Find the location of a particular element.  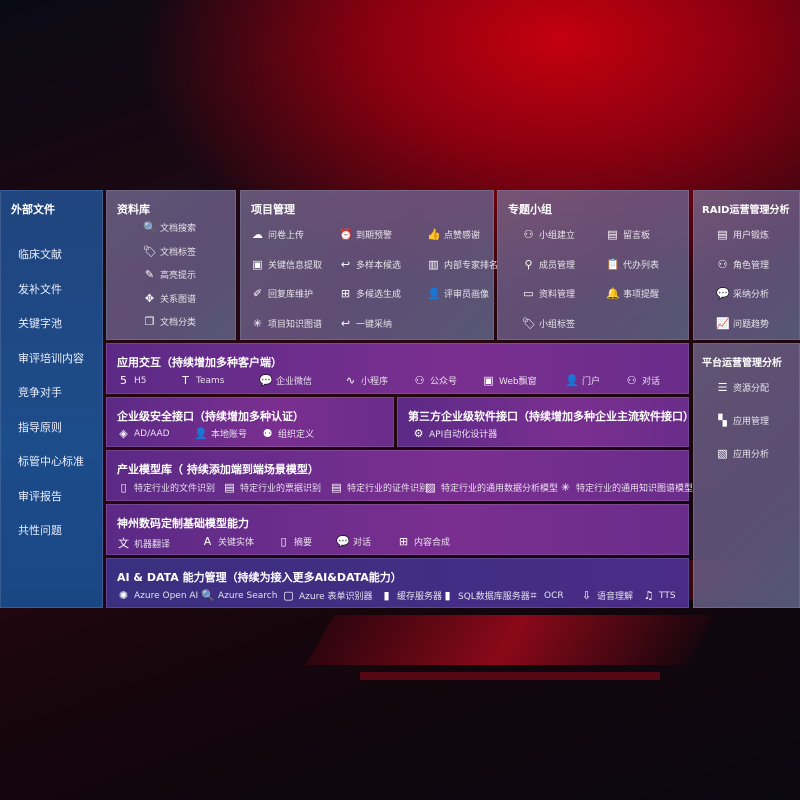

item-label: 采纳分析 is located at coordinates (751, 295).